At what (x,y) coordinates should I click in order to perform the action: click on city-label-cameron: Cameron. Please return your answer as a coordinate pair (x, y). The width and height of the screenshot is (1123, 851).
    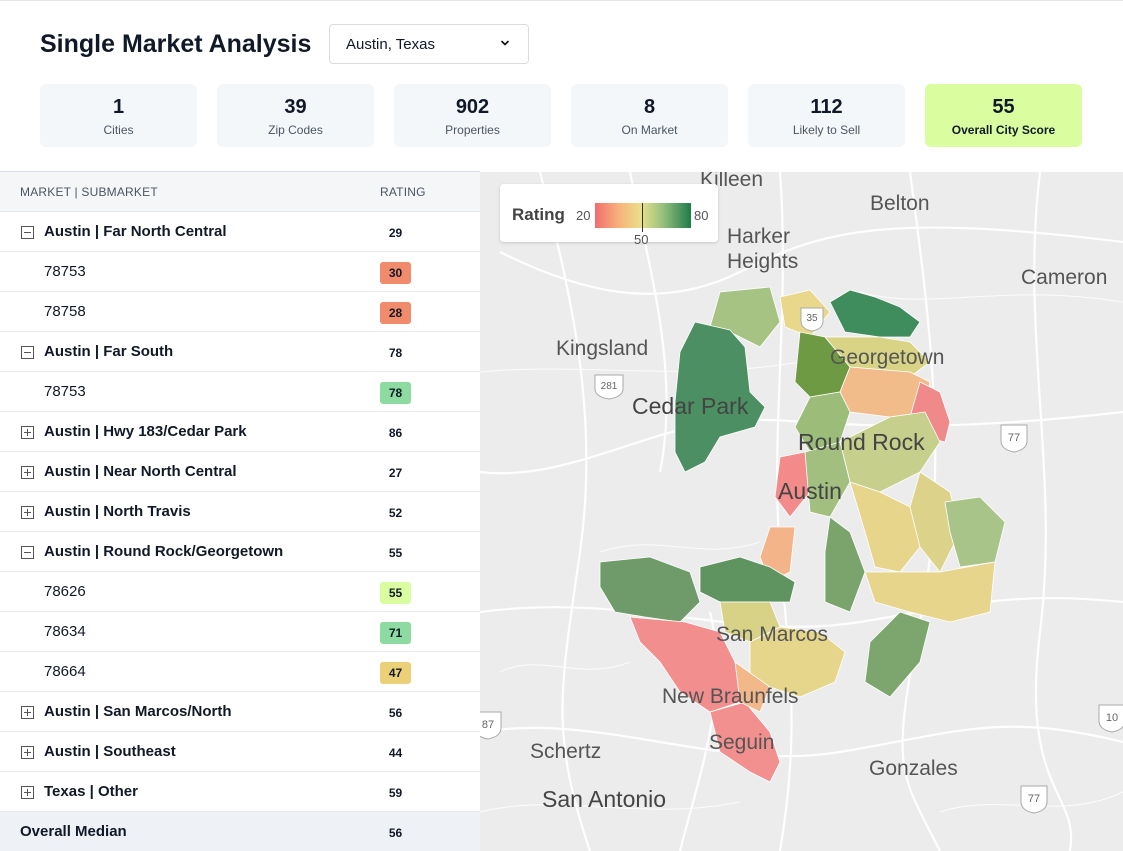
    Looking at the image, I should click on (1064, 277).